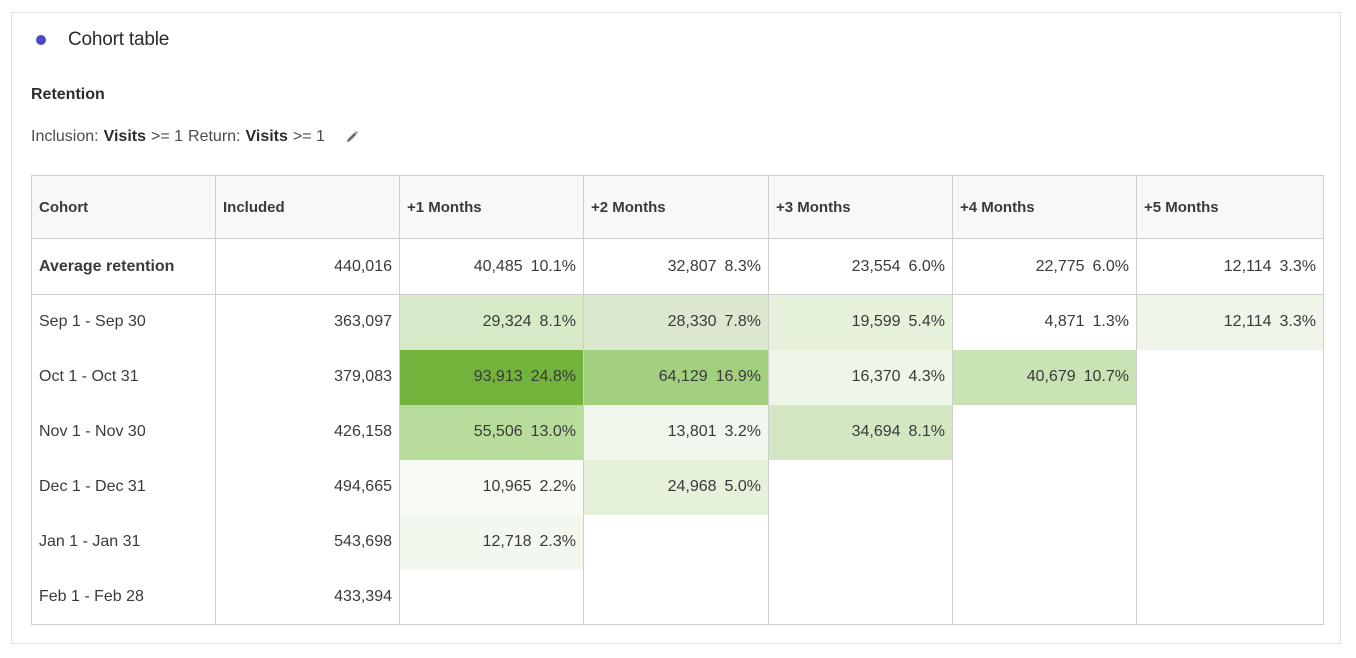 Image resolution: width=1356 pixels, height=658 pixels. I want to click on retention-cell: 19,599 5.4%, so click(860, 322).